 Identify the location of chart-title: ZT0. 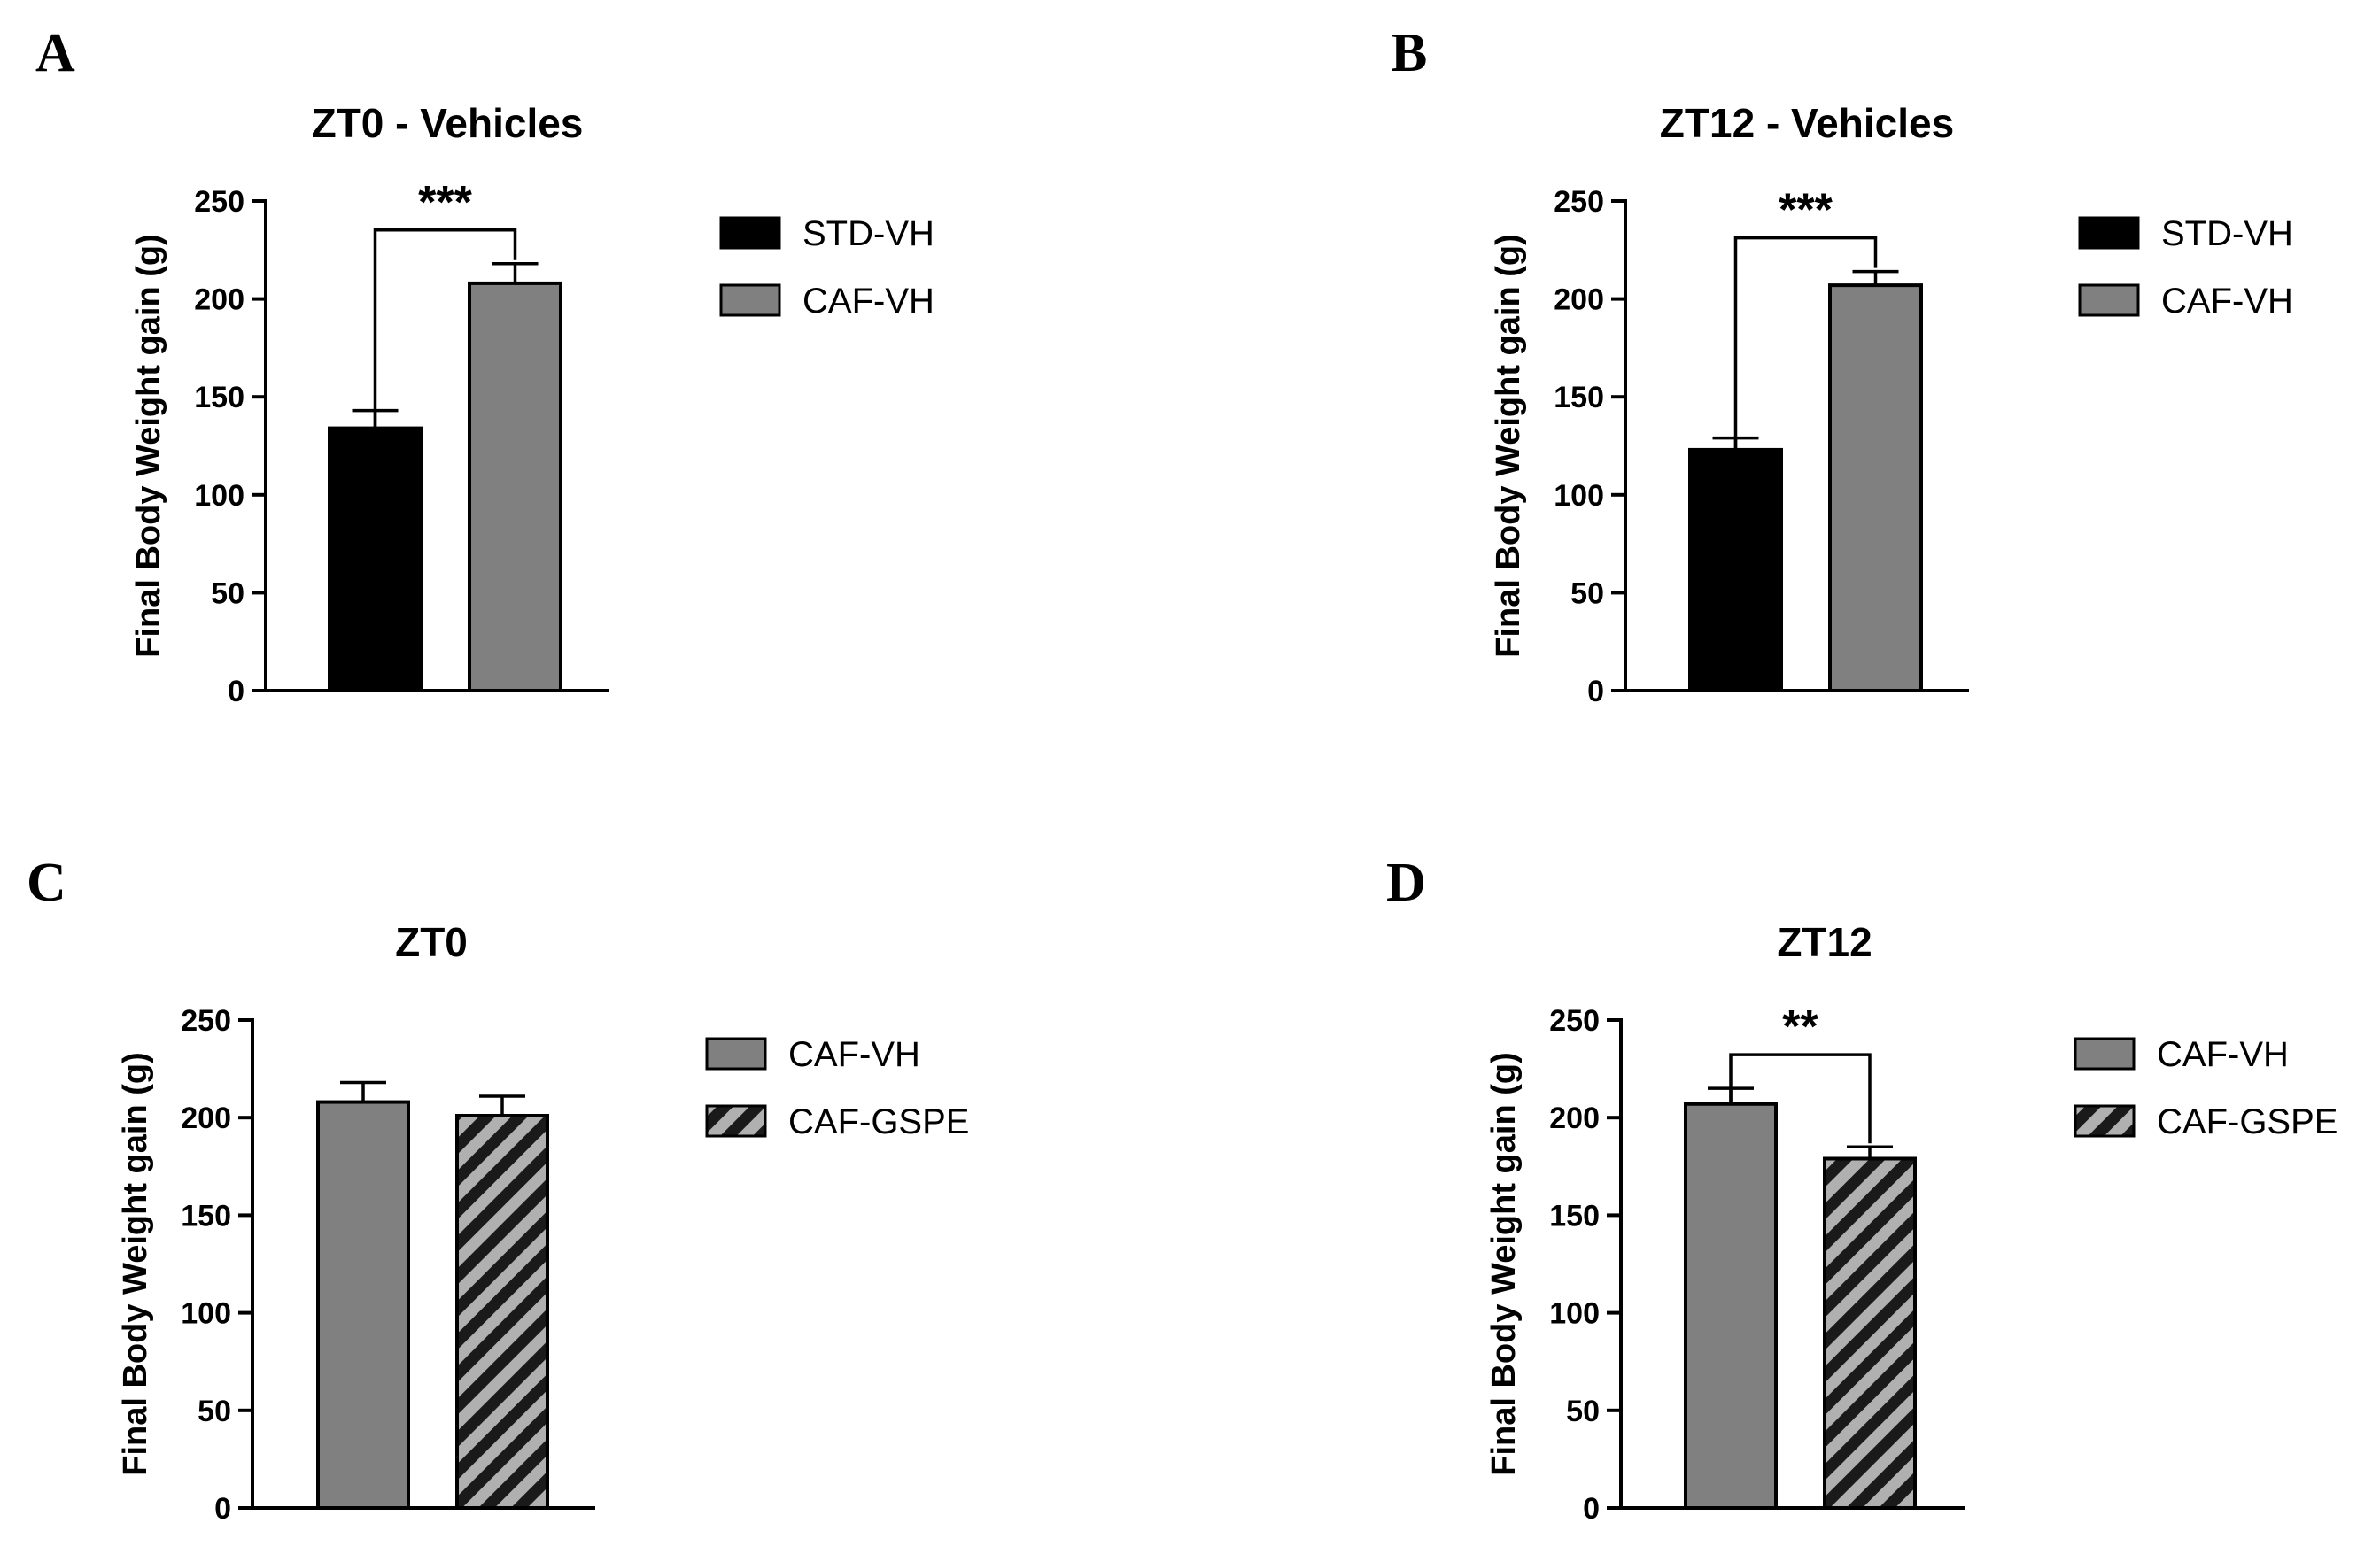
(431, 942).